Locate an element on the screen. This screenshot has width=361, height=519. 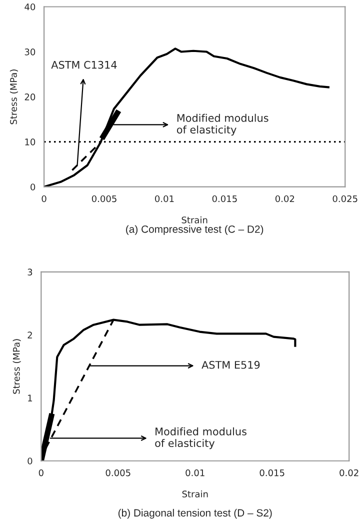
y-tick-label: 2 is located at coordinates (30, 335).